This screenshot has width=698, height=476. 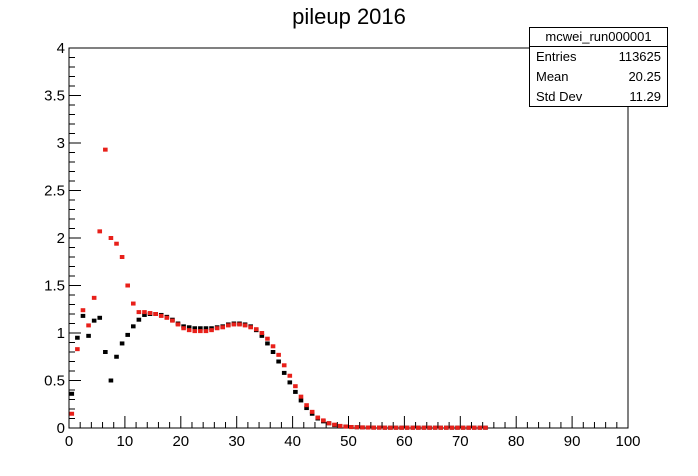 What do you see at coordinates (349, 16) in the screenshot?
I see `chart-title: pileup 2016` at bounding box center [349, 16].